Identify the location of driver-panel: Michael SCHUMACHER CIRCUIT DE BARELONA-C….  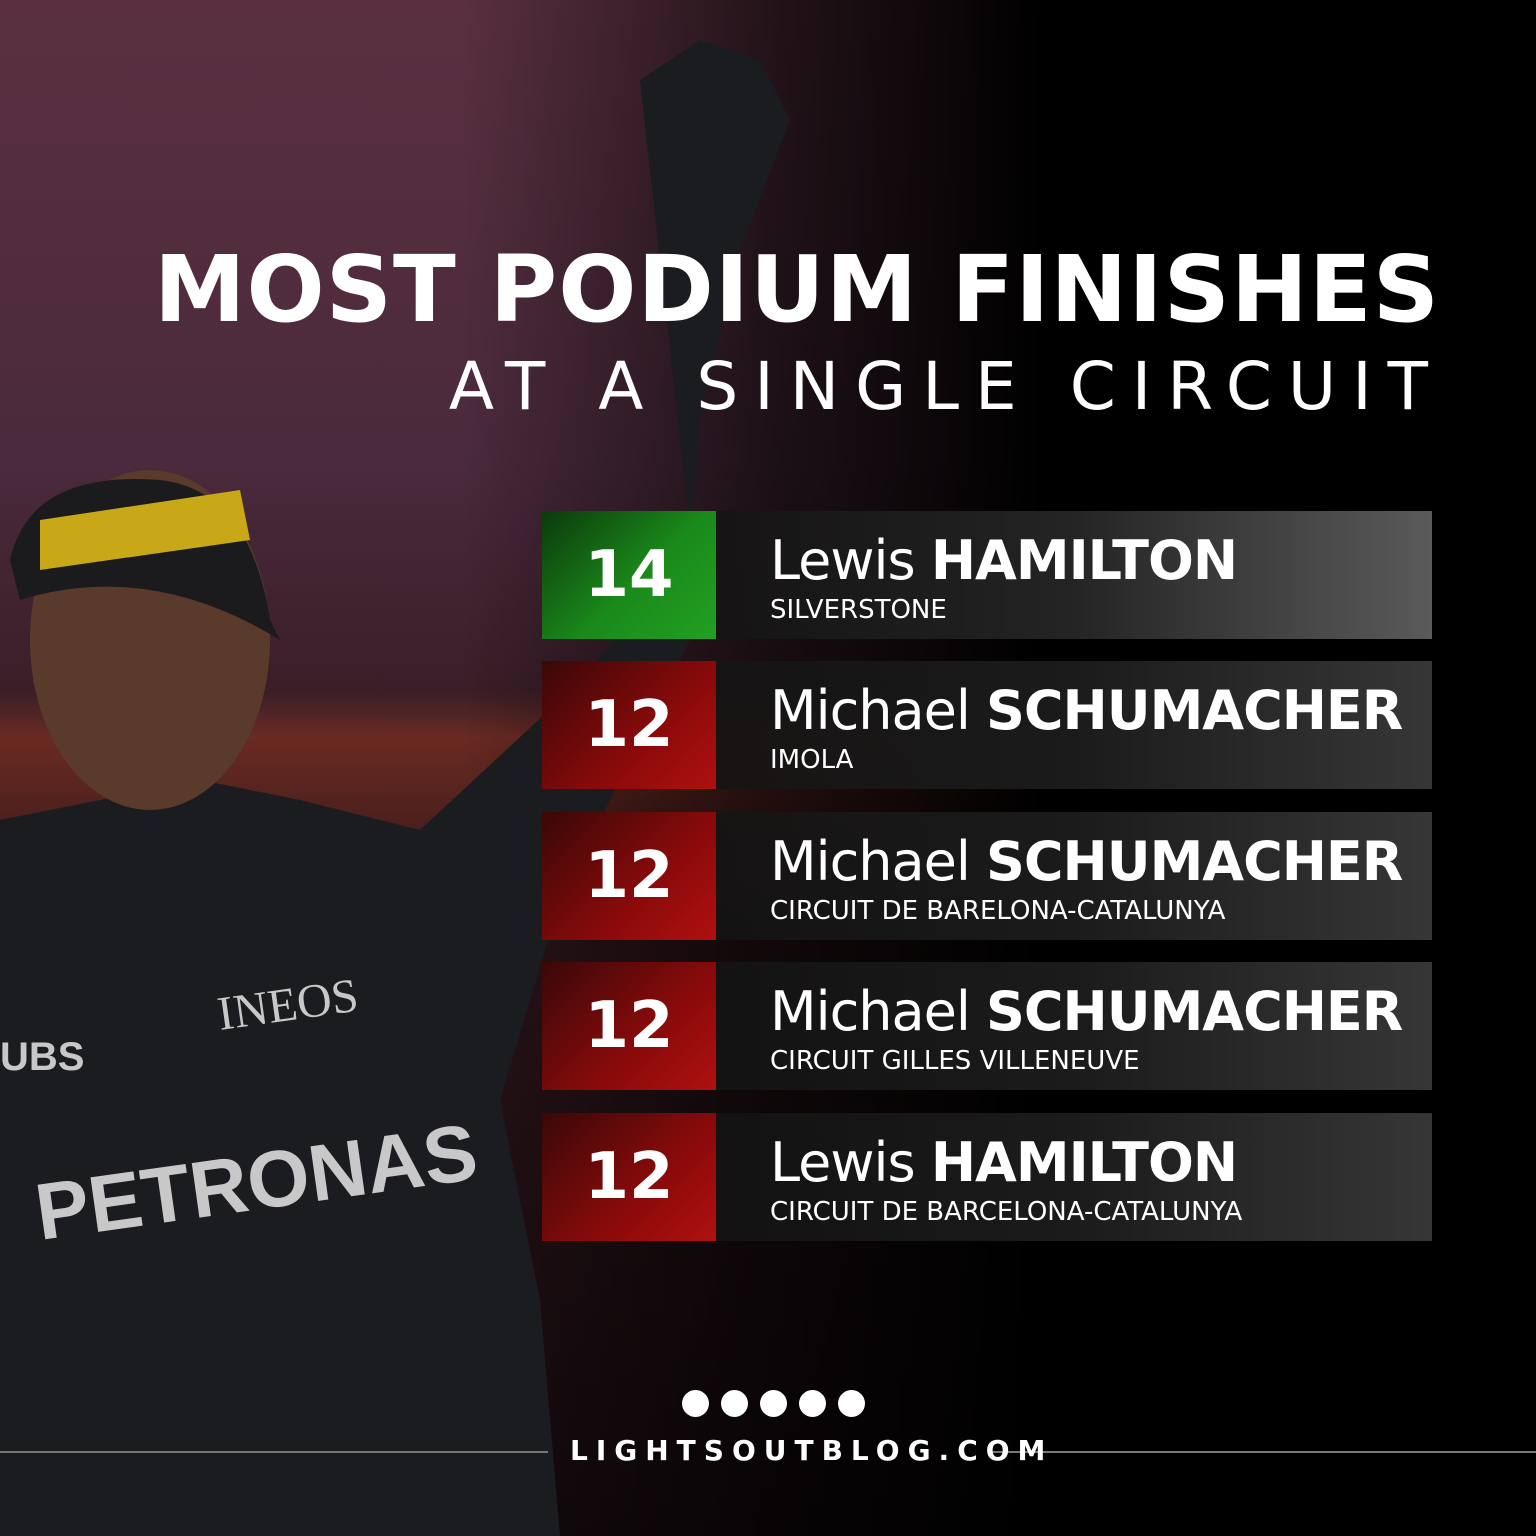
(1074, 876).